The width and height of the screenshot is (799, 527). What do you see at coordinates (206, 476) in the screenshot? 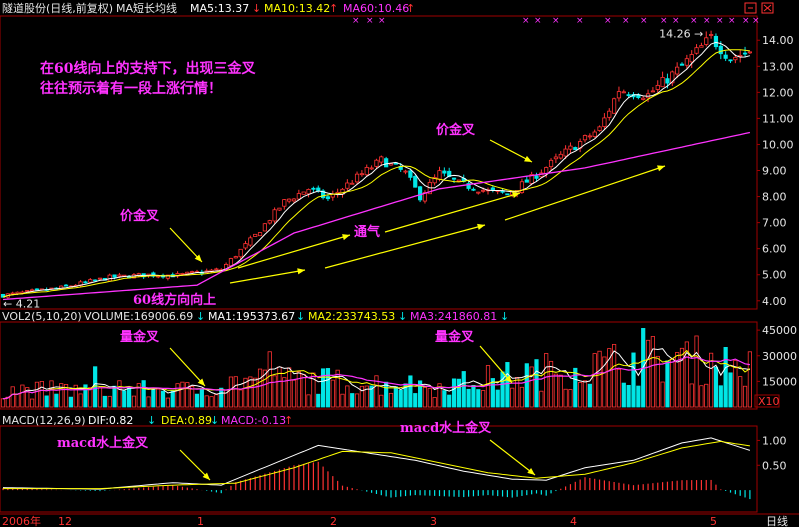
I see `macd-cross-pointer-arrow-head` at bounding box center [206, 476].